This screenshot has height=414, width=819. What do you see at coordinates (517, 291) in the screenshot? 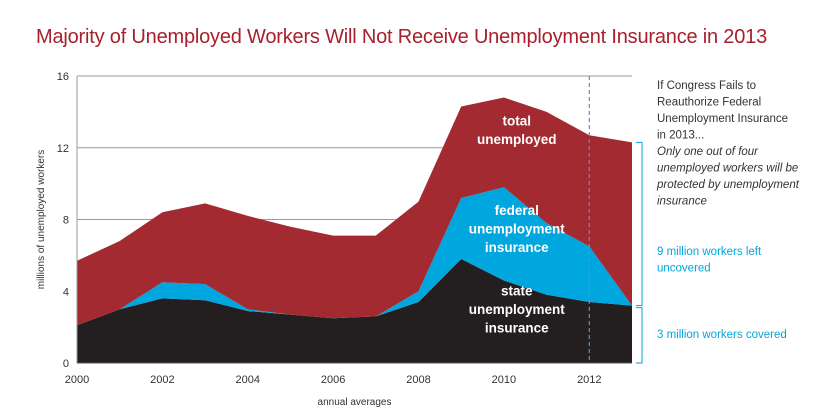
I see `series-label: state` at bounding box center [517, 291].